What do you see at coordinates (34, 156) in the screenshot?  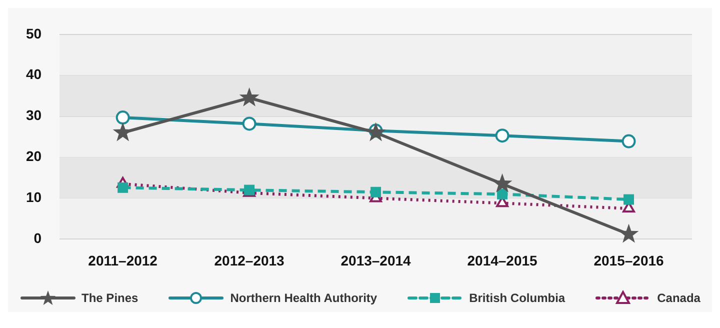 I see `y-tick-label: 20` at bounding box center [34, 156].